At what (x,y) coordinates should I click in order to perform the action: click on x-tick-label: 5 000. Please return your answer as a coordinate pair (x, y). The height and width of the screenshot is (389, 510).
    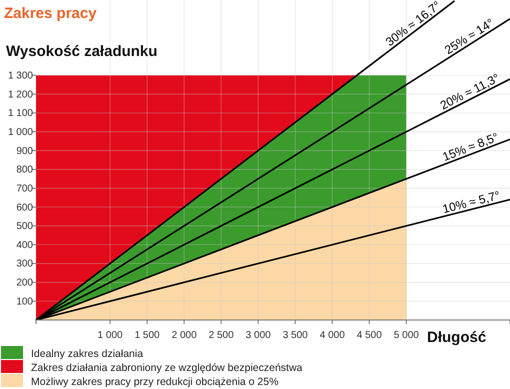
    Looking at the image, I should click on (407, 335).